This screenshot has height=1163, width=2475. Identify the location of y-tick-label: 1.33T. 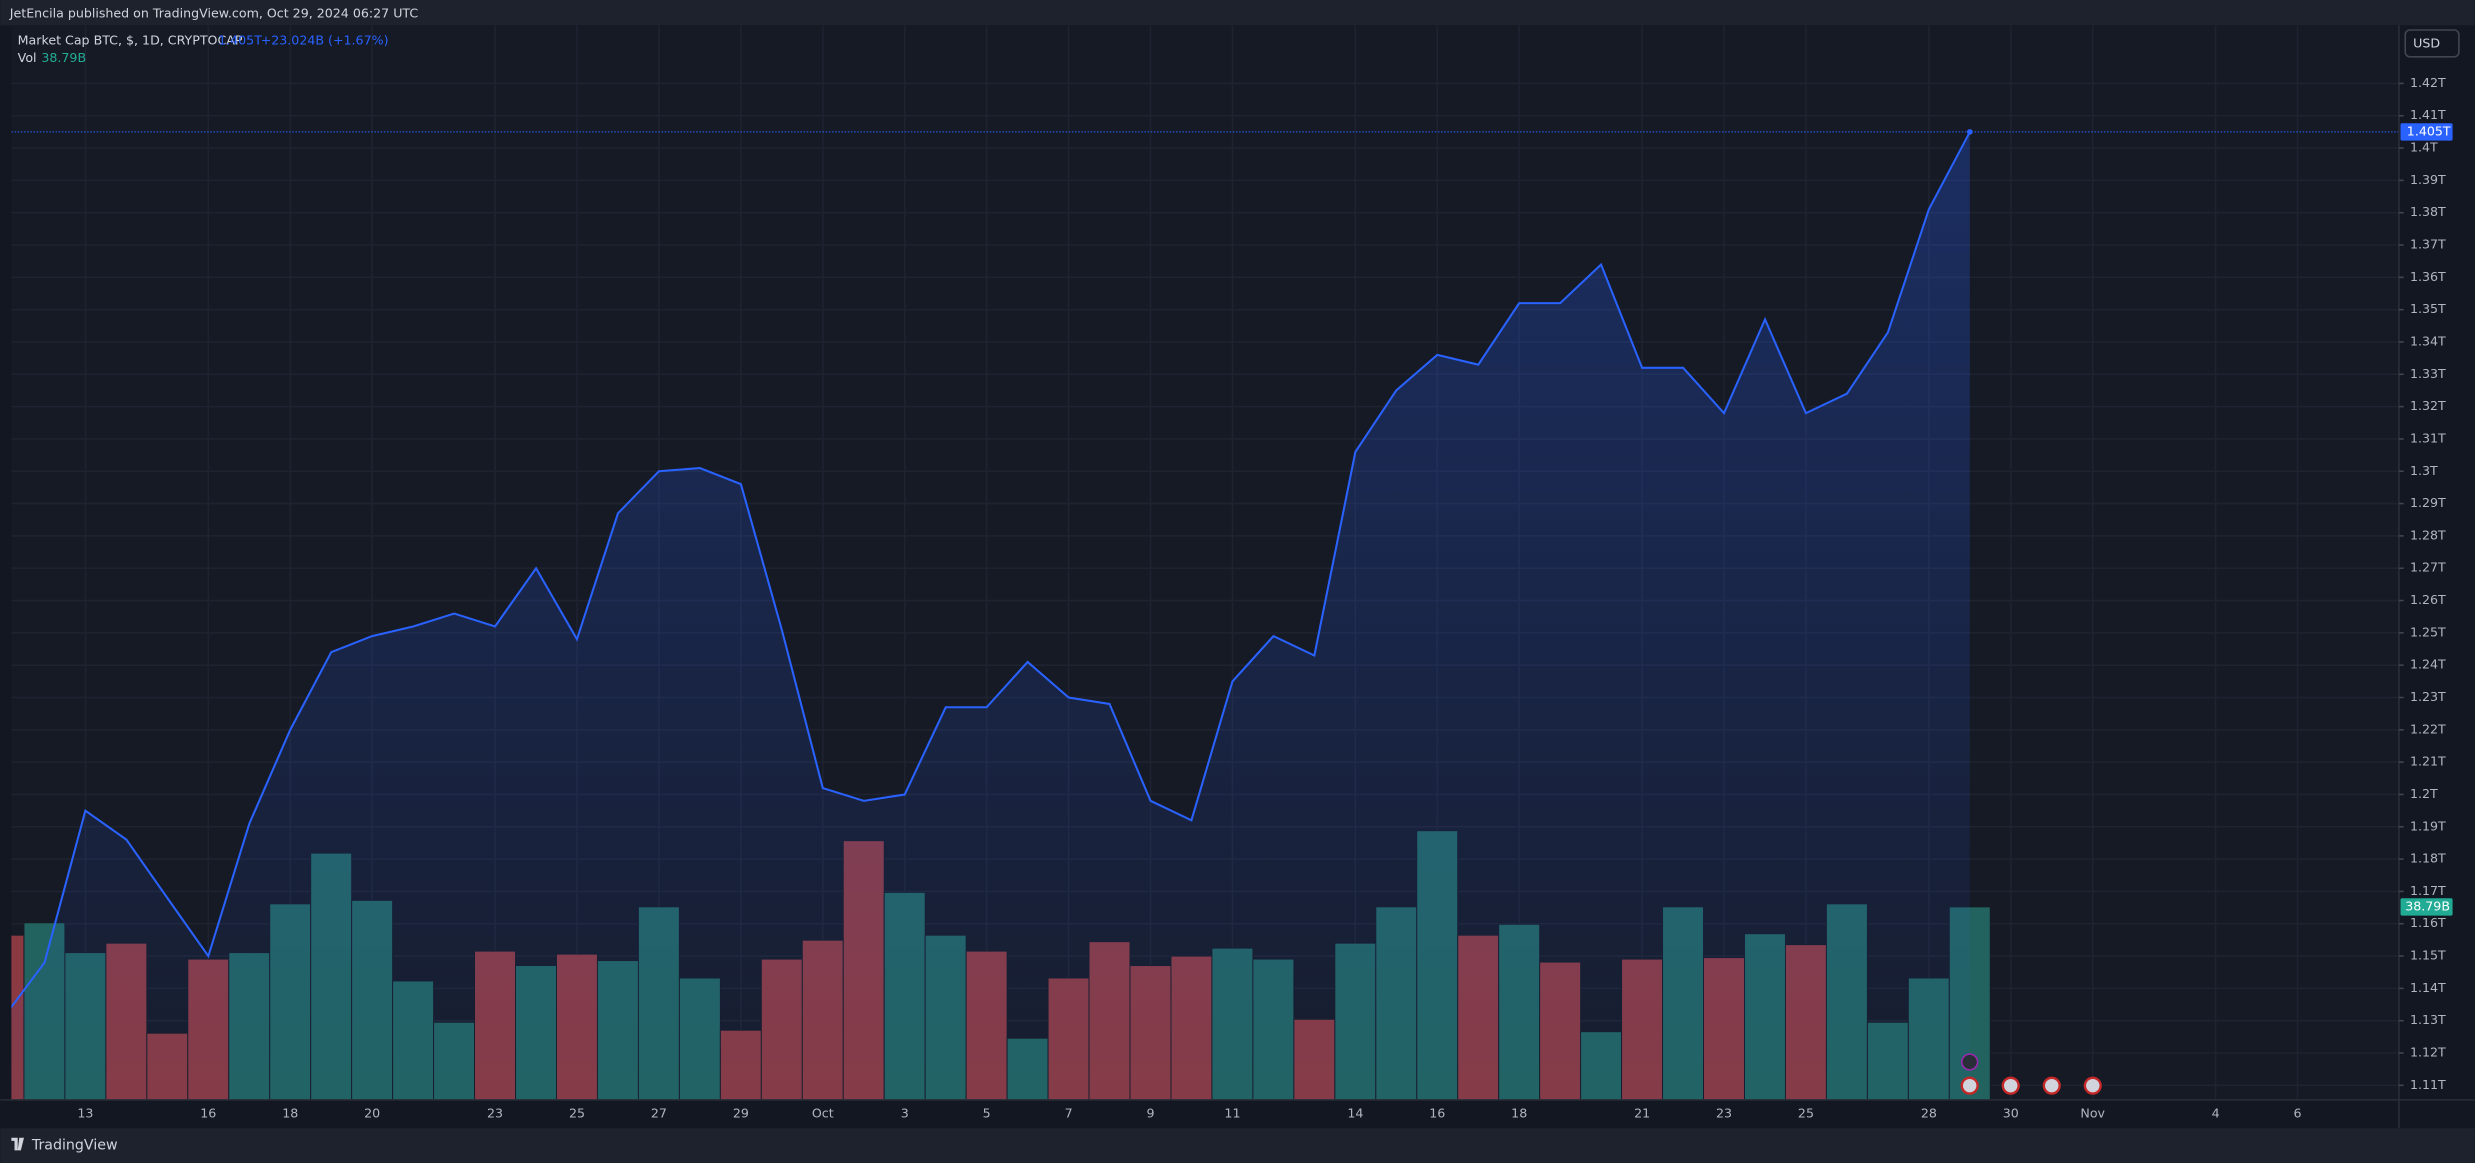
(2428, 373).